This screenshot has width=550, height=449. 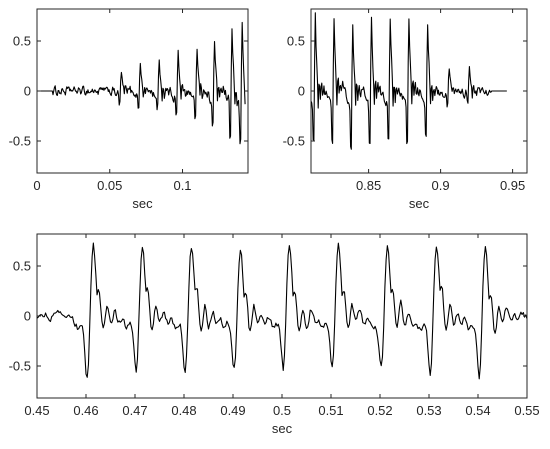 I want to click on x-tick-label: 0.85, so click(x=368, y=185).